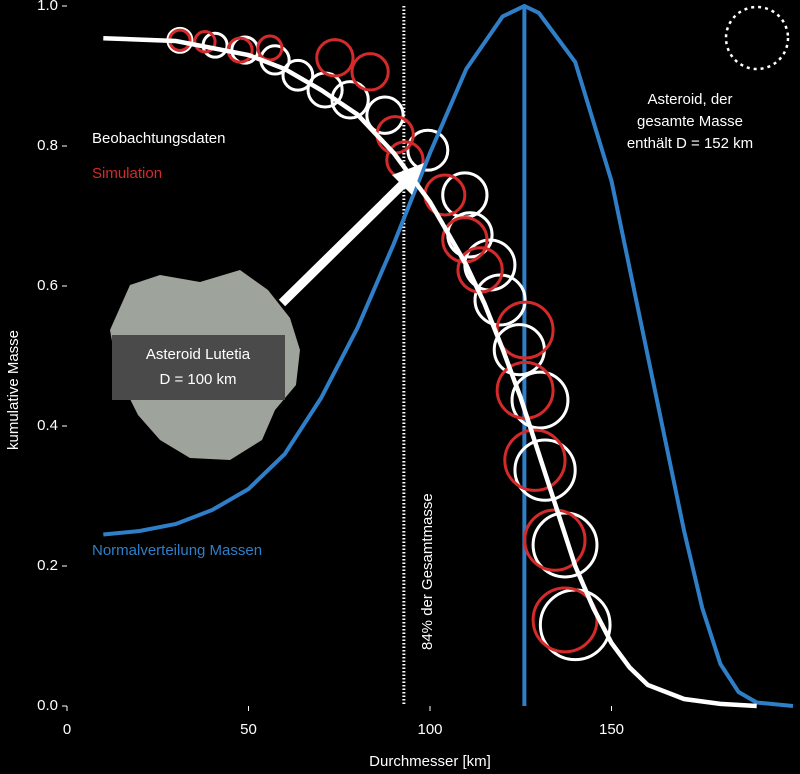 The width and height of the screenshot is (800, 774). Describe the element at coordinates (343, 242) in the screenshot. I see `arrow-shaft` at that location.